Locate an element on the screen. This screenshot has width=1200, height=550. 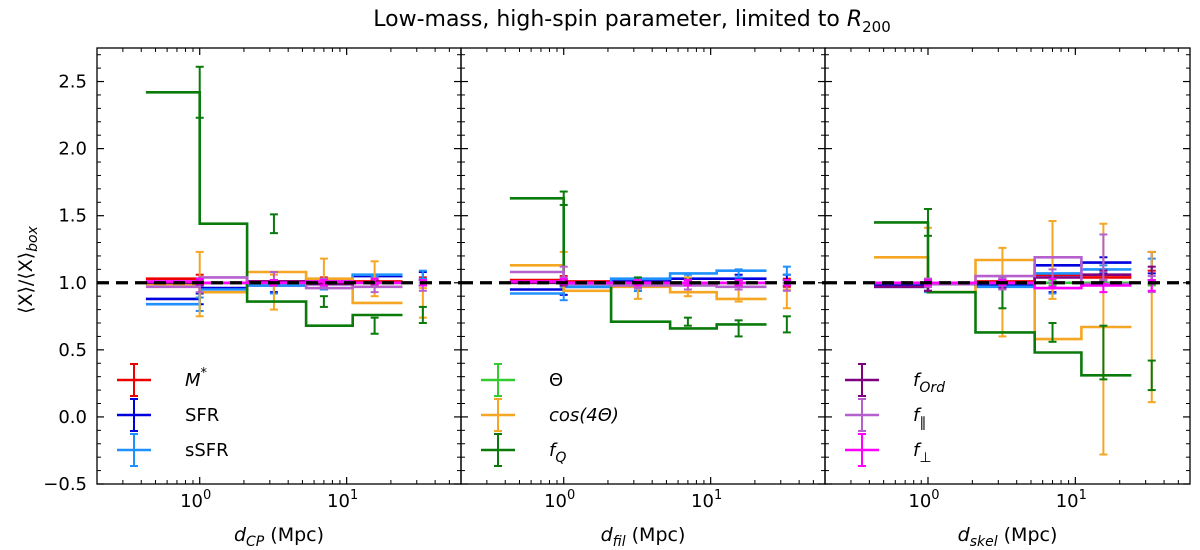
legend-label-main: SFR is located at coordinates (202, 415).